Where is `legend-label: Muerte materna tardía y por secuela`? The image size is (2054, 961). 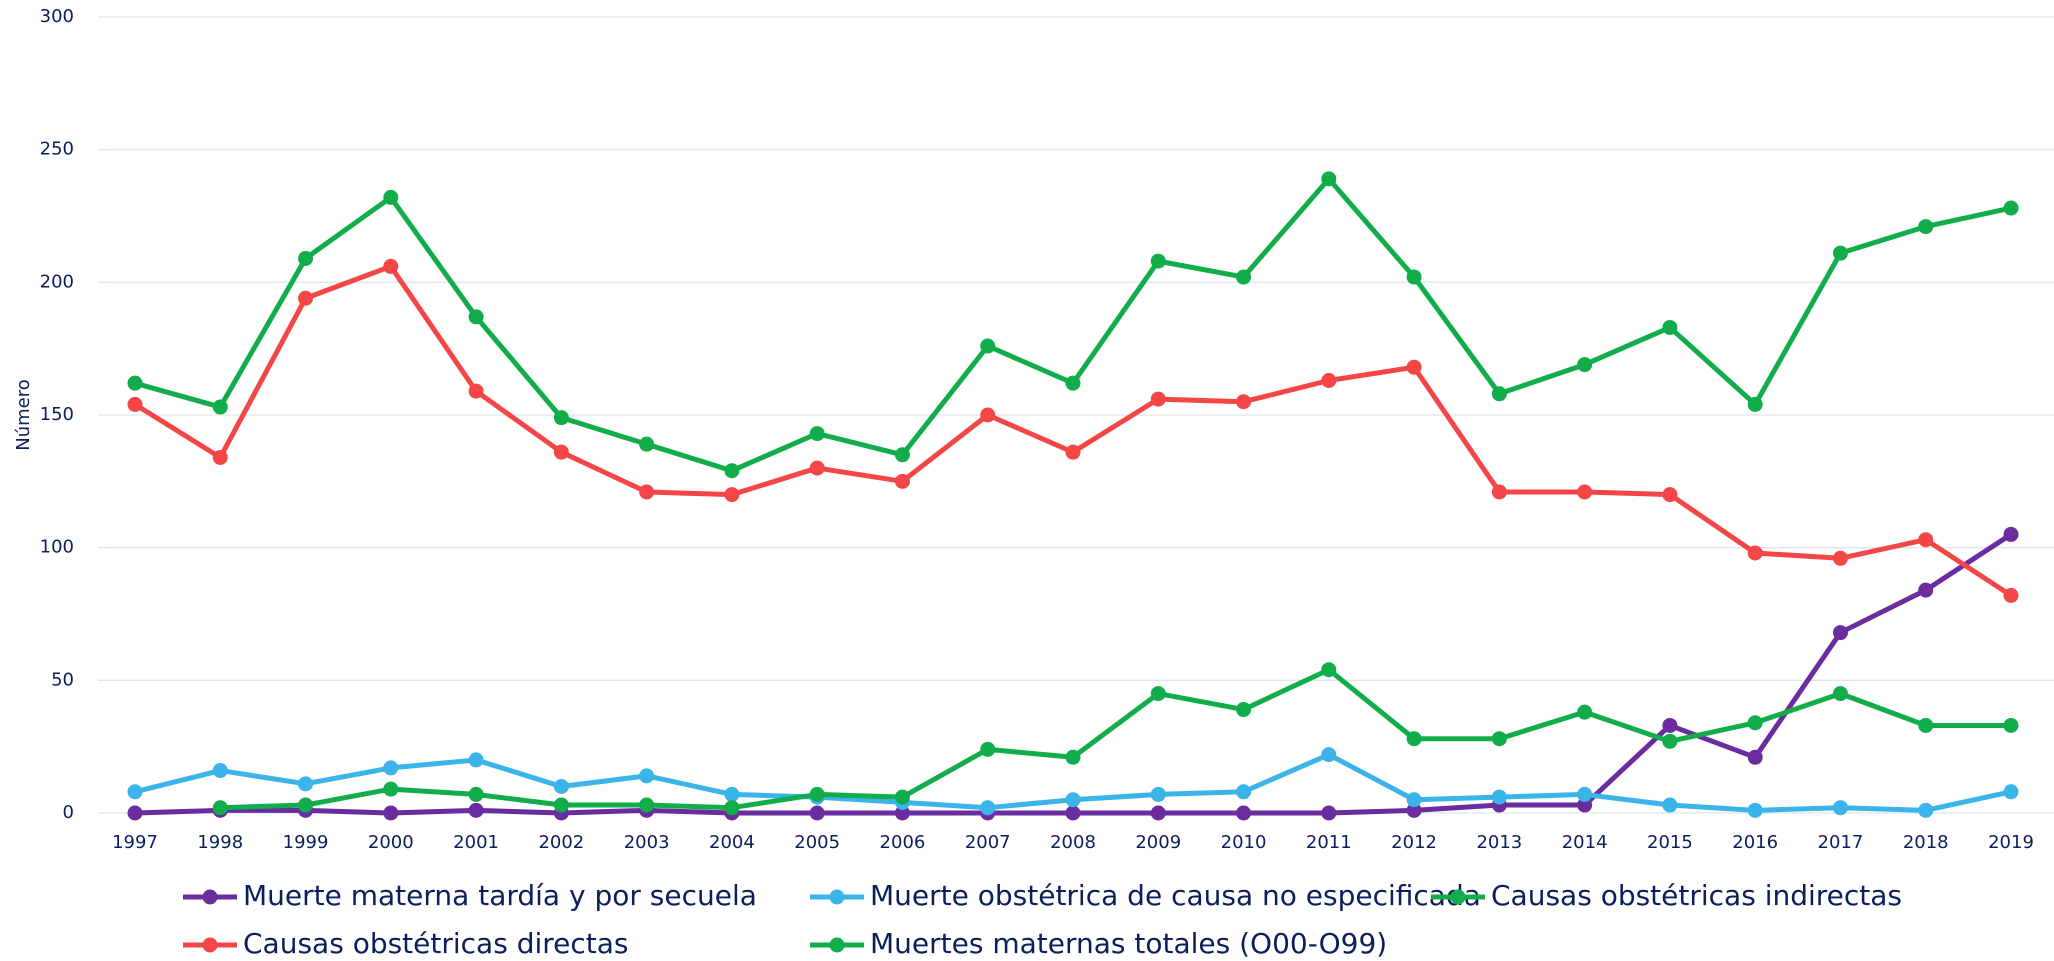
legend-label: Muerte materna tardía y por secuela is located at coordinates (500, 895).